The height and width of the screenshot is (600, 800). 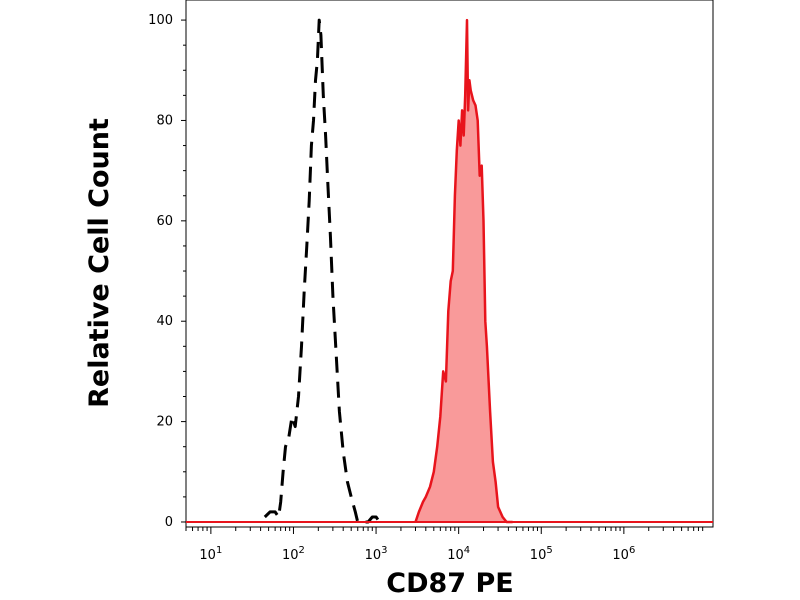 What do you see at coordinates (463, 271) in the screenshot?
I see `series-2-line` at bounding box center [463, 271].